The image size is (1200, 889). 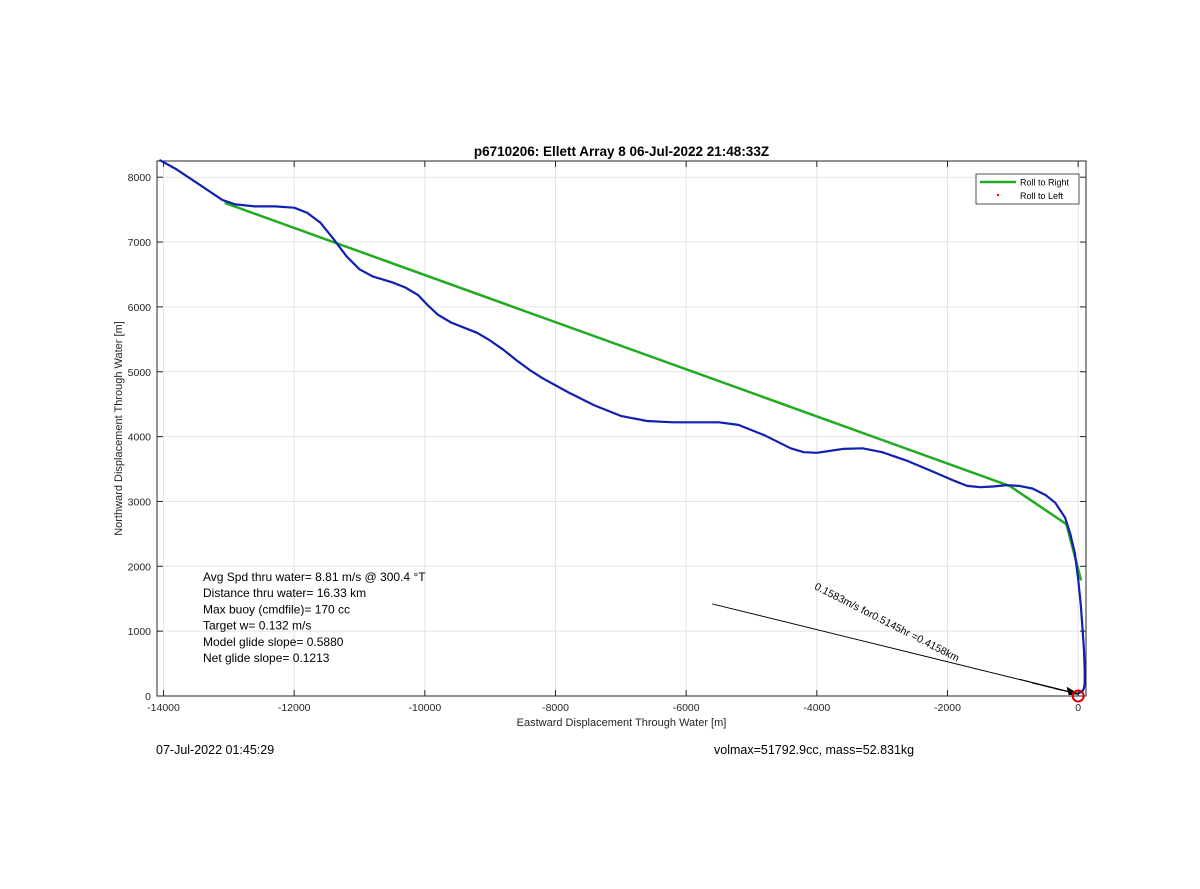 What do you see at coordinates (163, 708) in the screenshot?
I see `x-tick-label: -14000` at bounding box center [163, 708].